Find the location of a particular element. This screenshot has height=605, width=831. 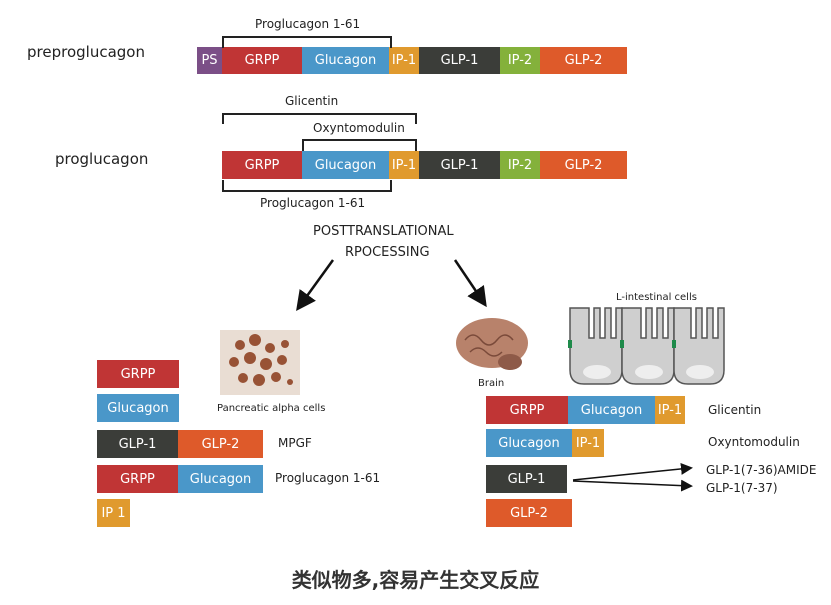

intestinal-cells-image is located at coordinates (646, 346).